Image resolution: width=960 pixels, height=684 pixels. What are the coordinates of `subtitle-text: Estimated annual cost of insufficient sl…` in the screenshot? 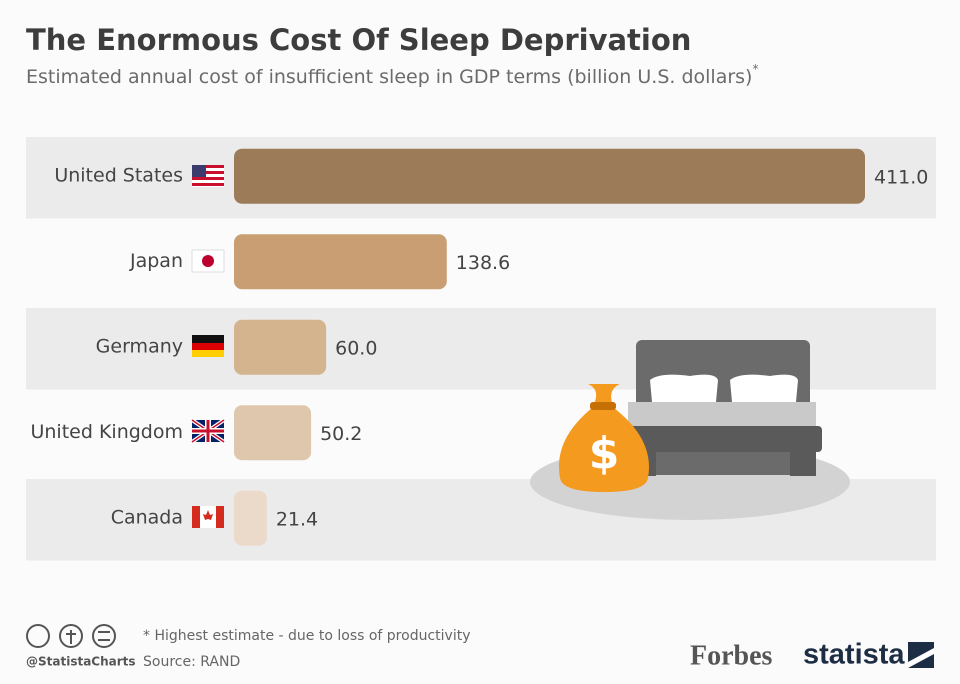 It's located at (389, 77).